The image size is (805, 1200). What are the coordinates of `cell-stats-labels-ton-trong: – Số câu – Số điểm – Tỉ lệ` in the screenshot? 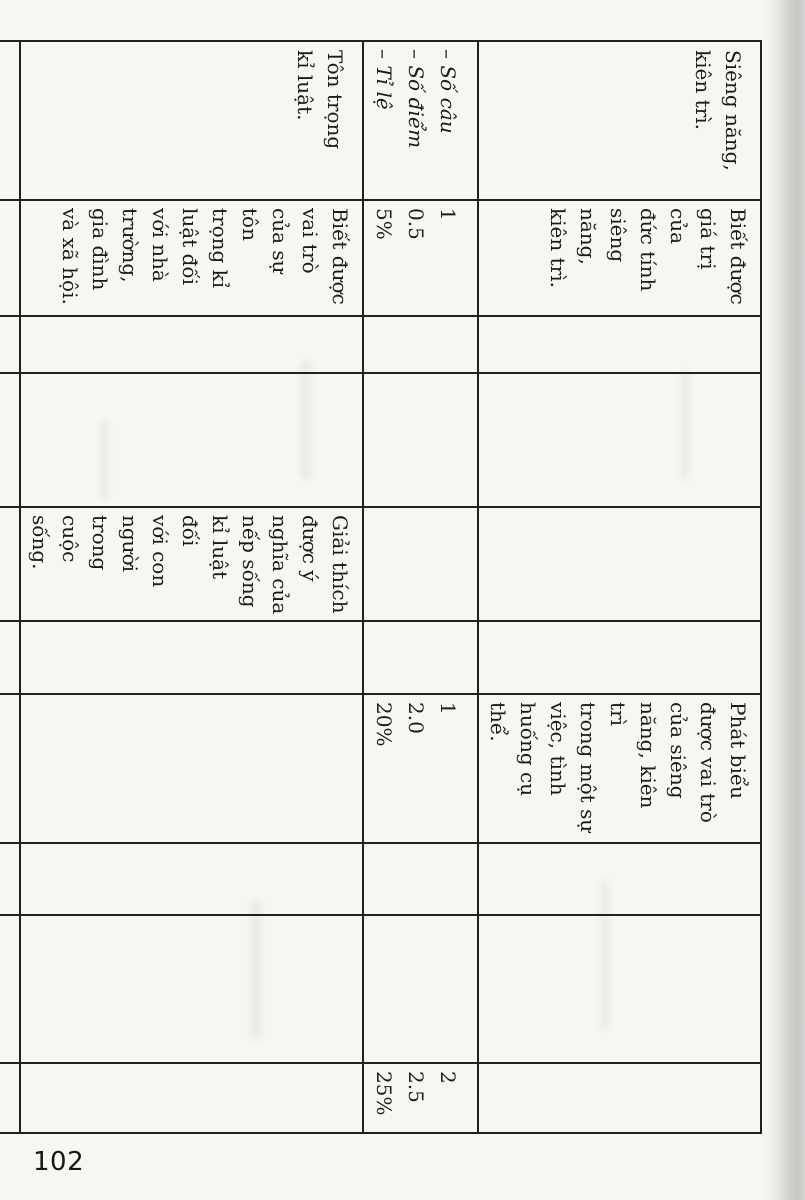 It's located at (10, 120).